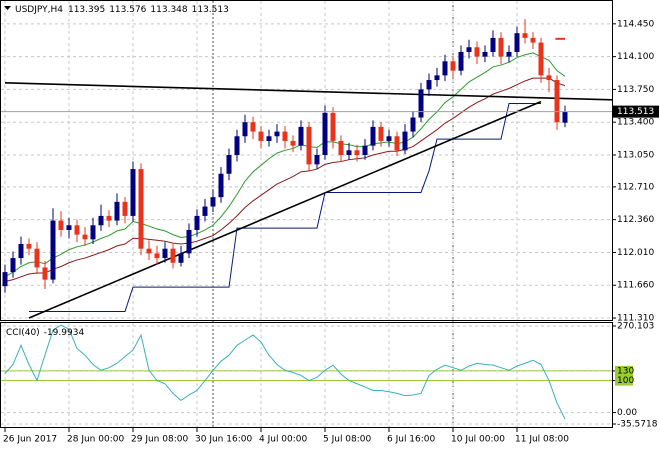 The image size is (660, 450). What do you see at coordinates (635, 90) in the screenshot?
I see `y-tick-label: 113.750` at bounding box center [635, 90].